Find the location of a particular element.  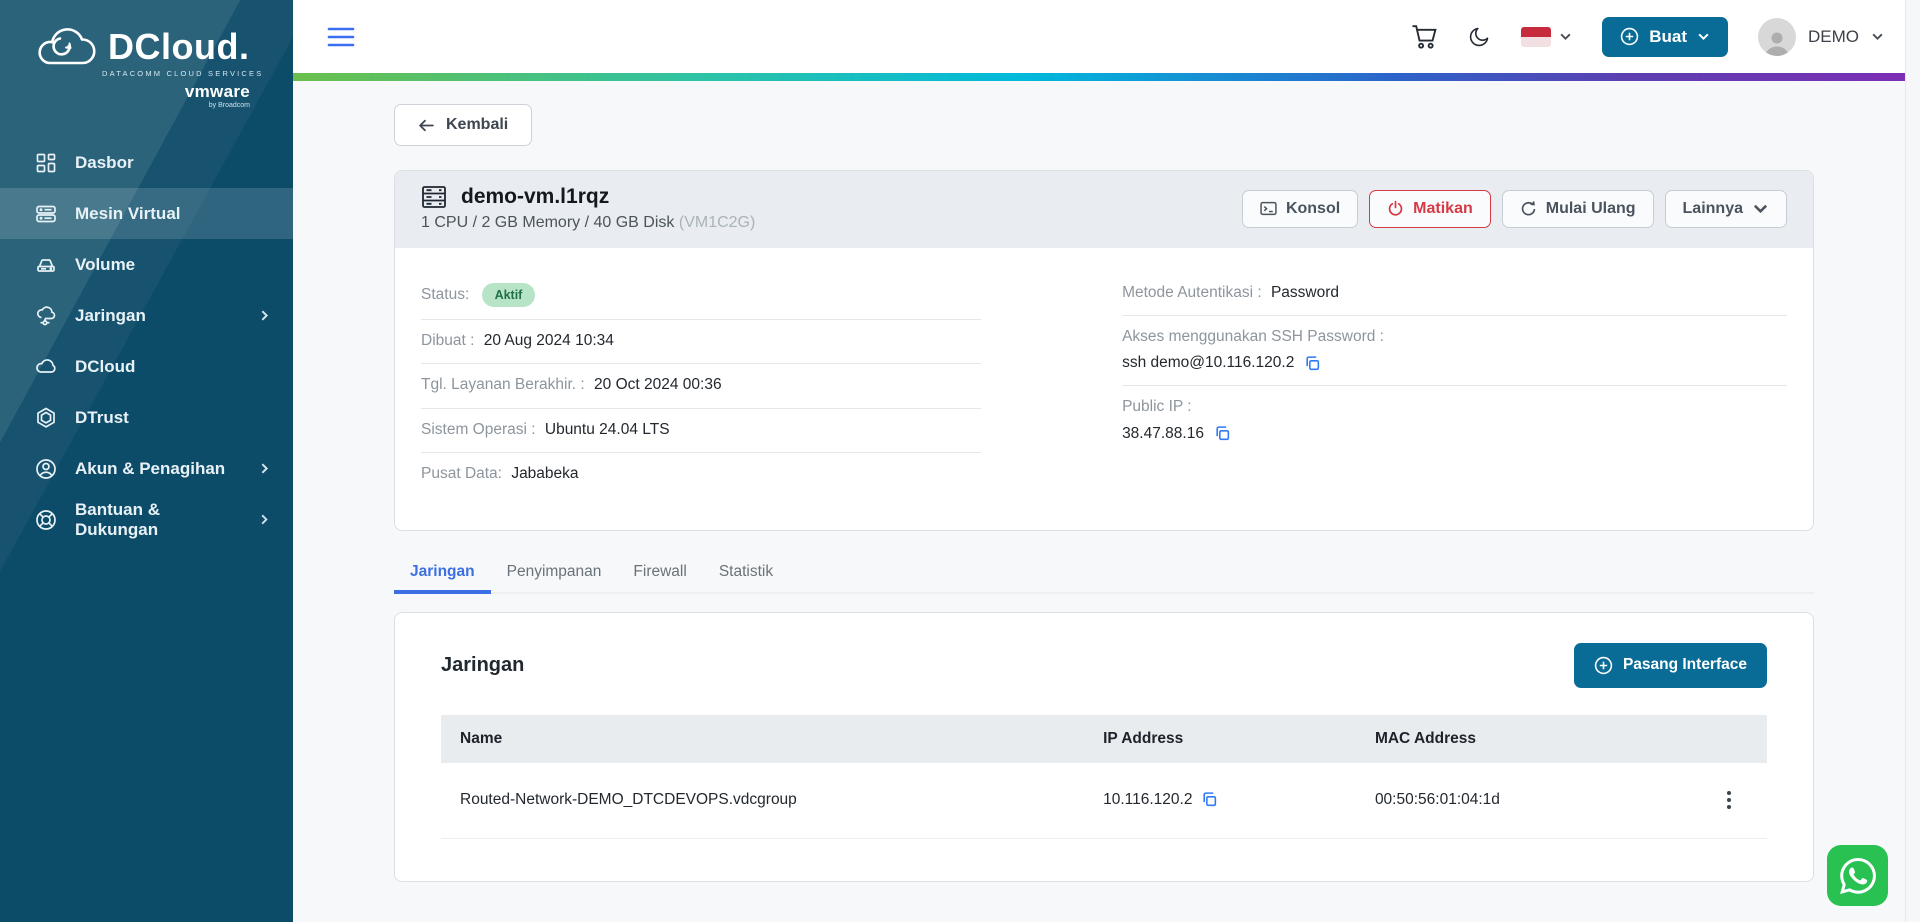

sidebar-item-bantuan-dukungan: Bantuan & Dukungan is located at coordinates (146, 519).